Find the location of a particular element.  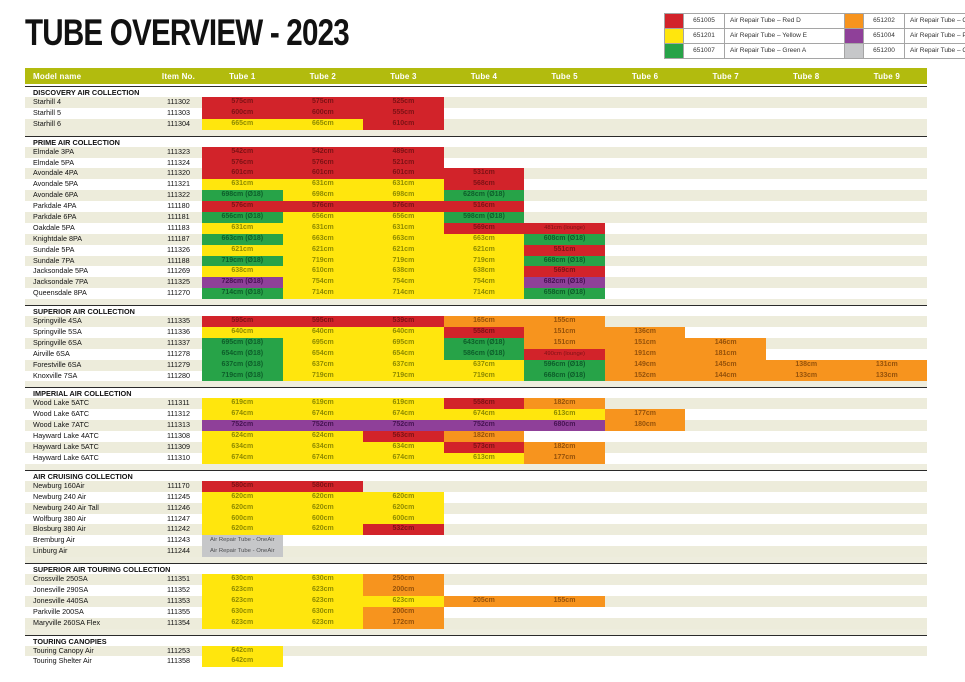

tube-cell: 620cm is located at coordinates (242, 508).